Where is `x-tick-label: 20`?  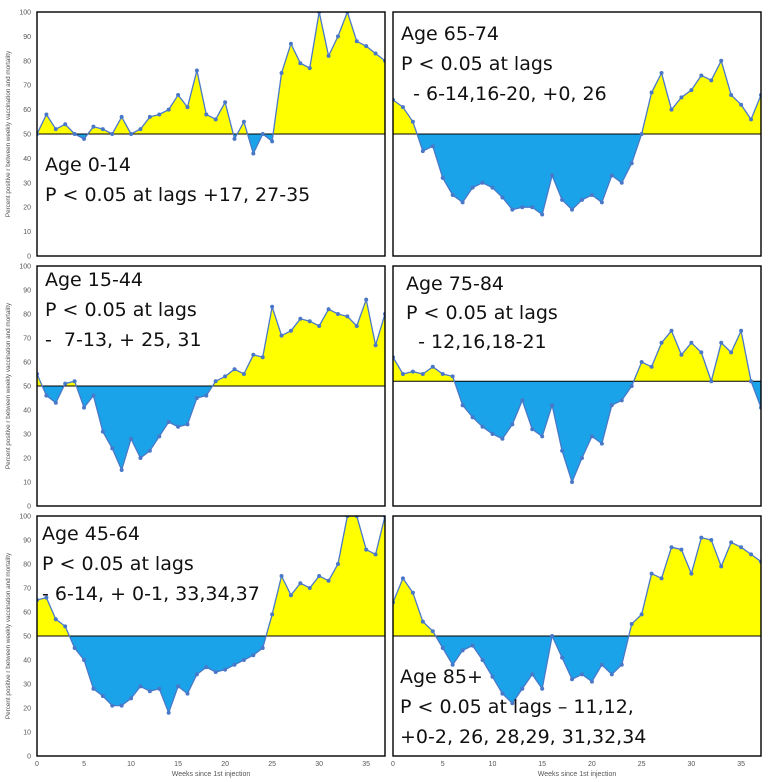 x-tick-label: 20 is located at coordinates (225, 764).